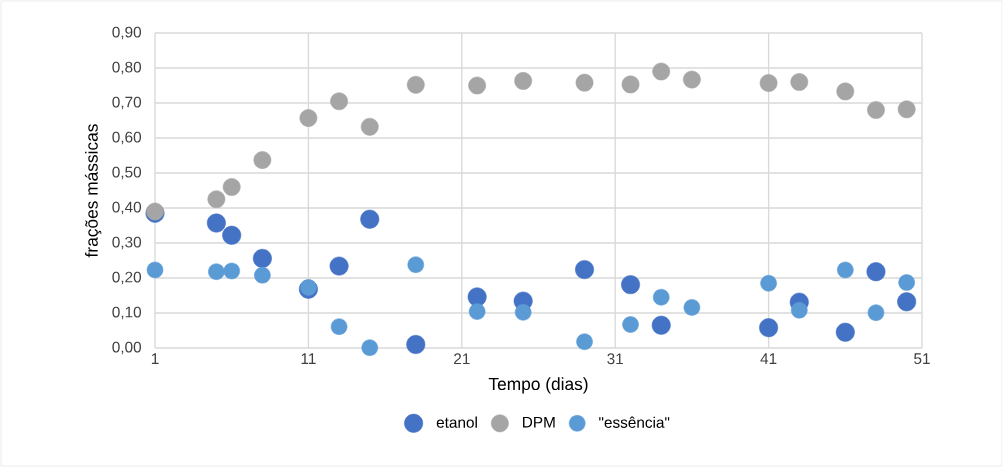 The width and height of the screenshot is (1003, 467). I want to click on y-tick-label: 0,20, so click(127, 278).